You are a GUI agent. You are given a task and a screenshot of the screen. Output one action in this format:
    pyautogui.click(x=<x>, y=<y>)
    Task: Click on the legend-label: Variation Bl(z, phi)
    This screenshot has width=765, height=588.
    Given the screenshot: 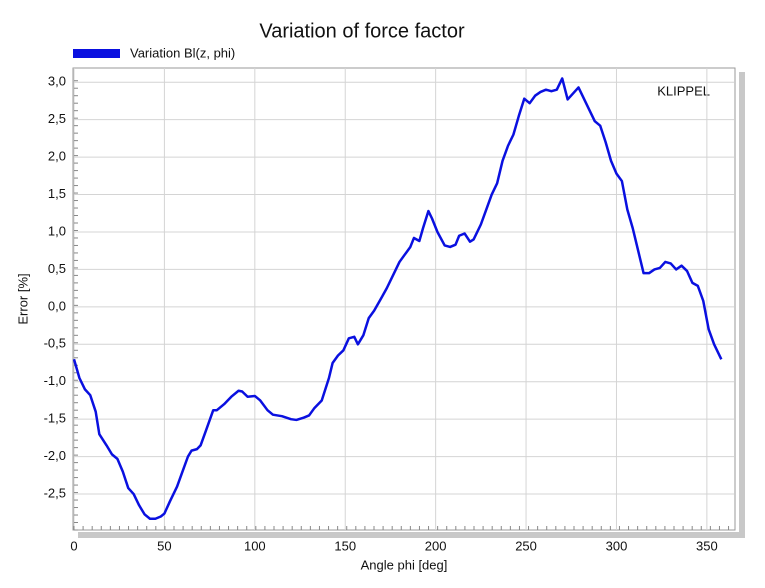 What is the action you would take?
    pyautogui.click(x=182, y=52)
    